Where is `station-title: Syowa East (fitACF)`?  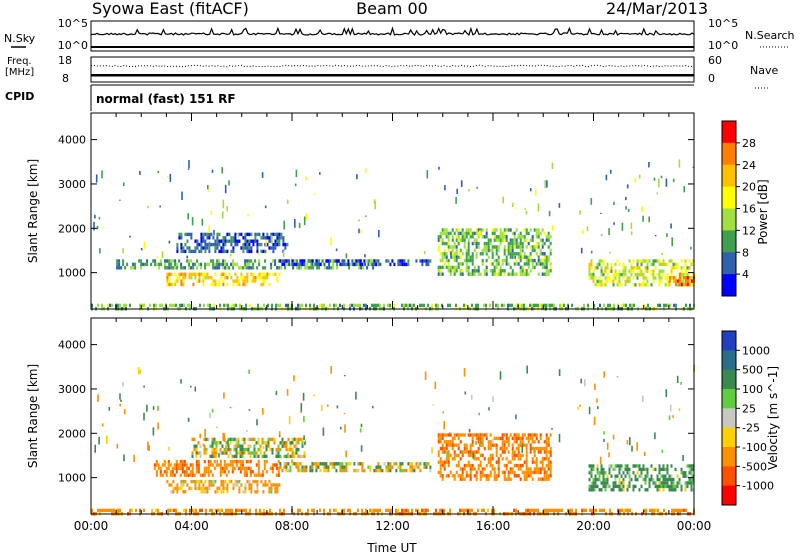 station-title: Syowa East (fitACF) is located at coordinates (170, 9).